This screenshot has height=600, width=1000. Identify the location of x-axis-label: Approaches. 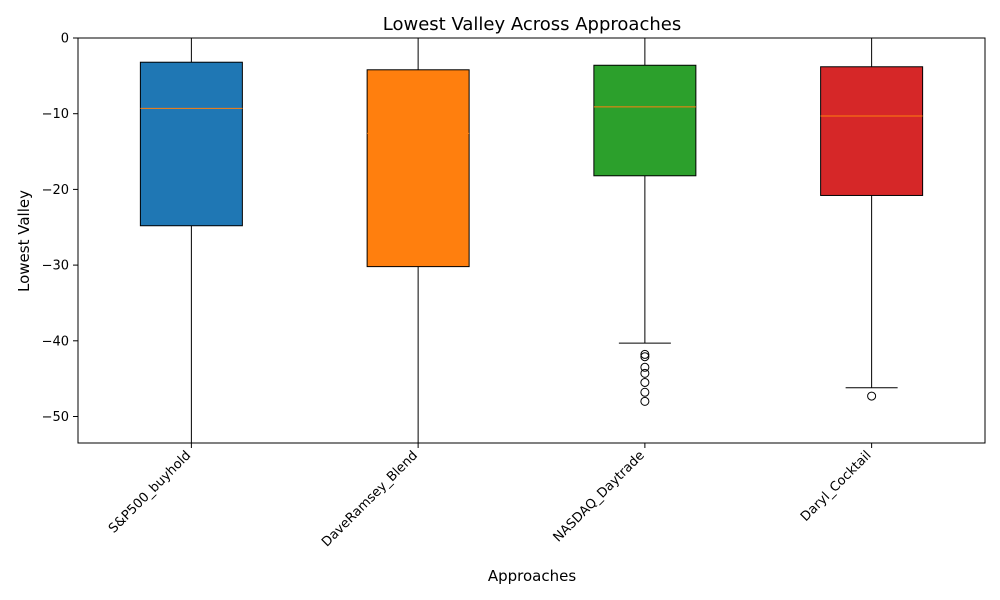
(532, 576).